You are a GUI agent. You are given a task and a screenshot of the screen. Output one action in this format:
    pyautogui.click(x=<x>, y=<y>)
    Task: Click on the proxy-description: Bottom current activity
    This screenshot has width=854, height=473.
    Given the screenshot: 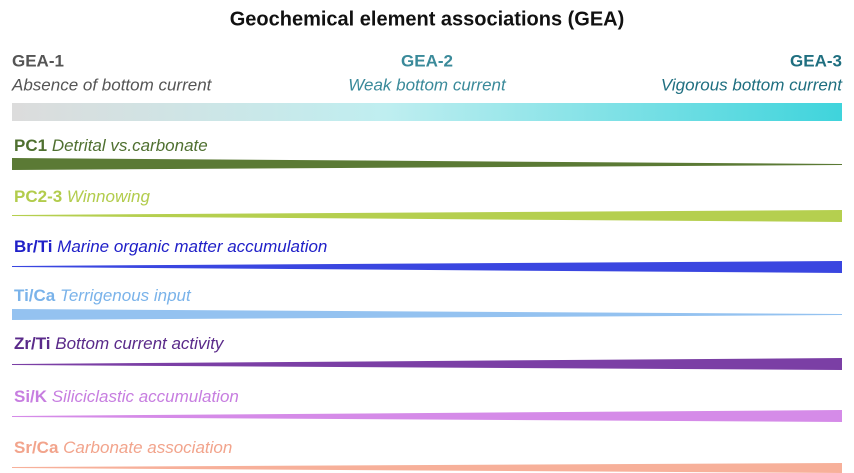 What is the action you would take?
    pyautogui.click(x=140, y=343)
    